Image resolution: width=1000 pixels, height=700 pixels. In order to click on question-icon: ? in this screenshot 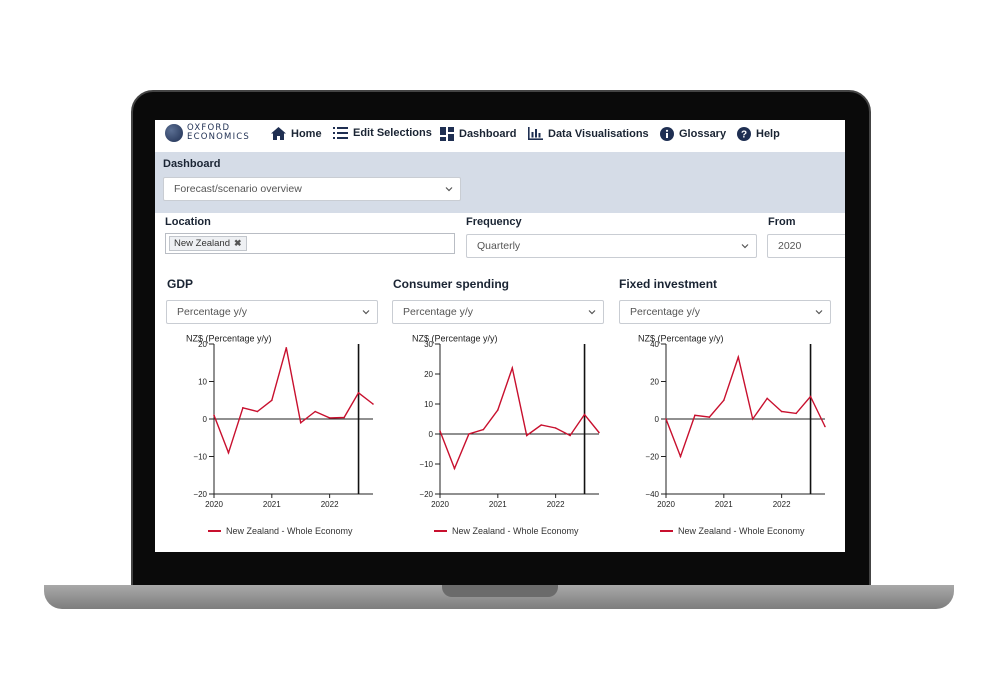, I will do `click(744, 134)`.